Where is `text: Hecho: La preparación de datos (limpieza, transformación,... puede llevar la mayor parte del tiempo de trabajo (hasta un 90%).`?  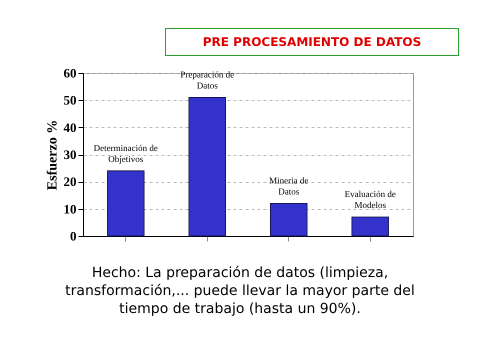
text: Hecho: La preparación de datos (limpieza, transformación,... puede llevar la mayor parte del tiempo de trabajo (hasta un 90%). is located at coordinates (240, 291).